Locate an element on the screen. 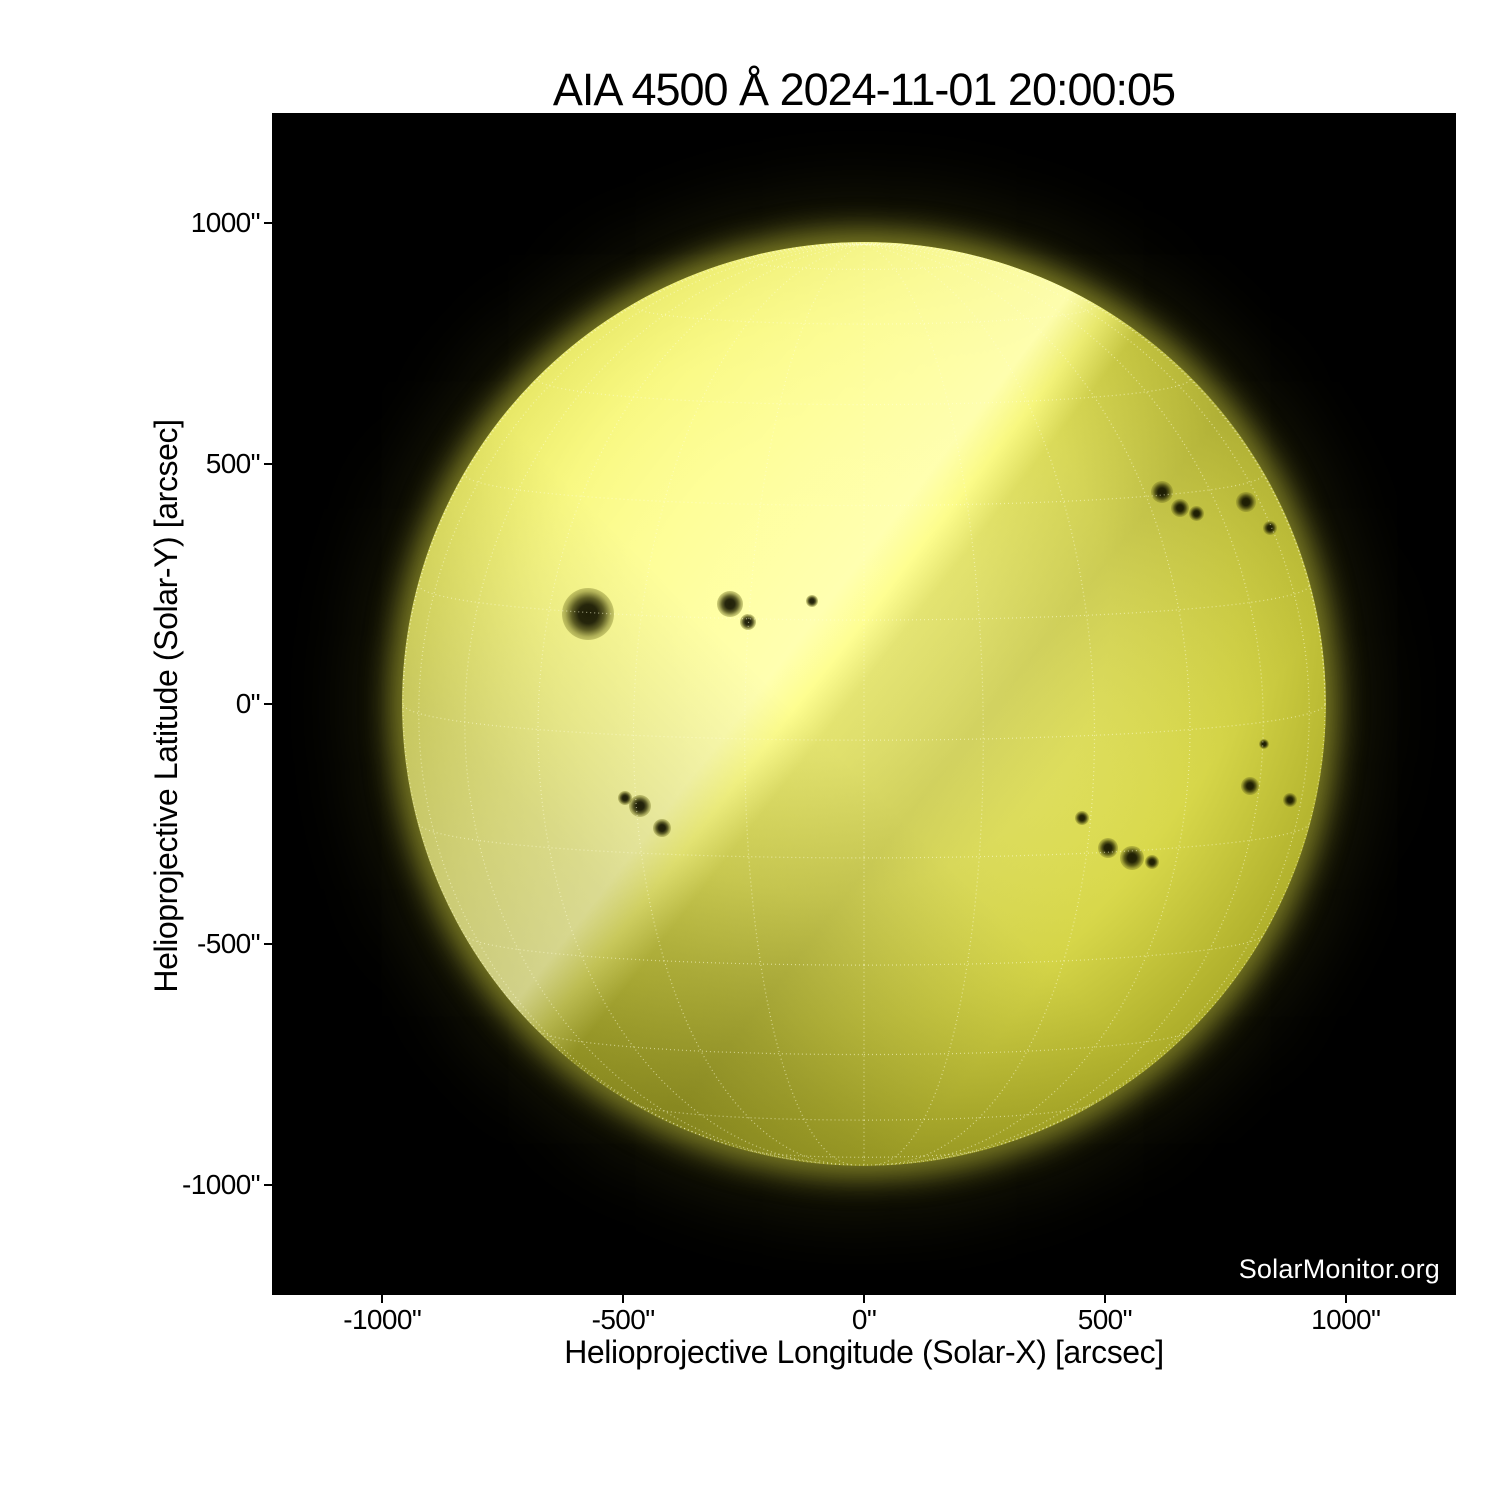 The image size is (1500, 1500). x-tick-label: 1000" is located at coordinates (1346, 1319).